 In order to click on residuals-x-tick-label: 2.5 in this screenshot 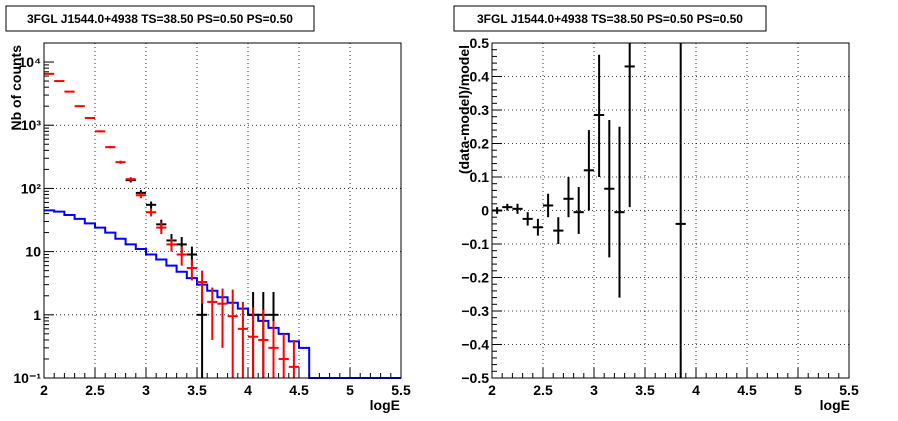, I will do `click(543, 390)`.